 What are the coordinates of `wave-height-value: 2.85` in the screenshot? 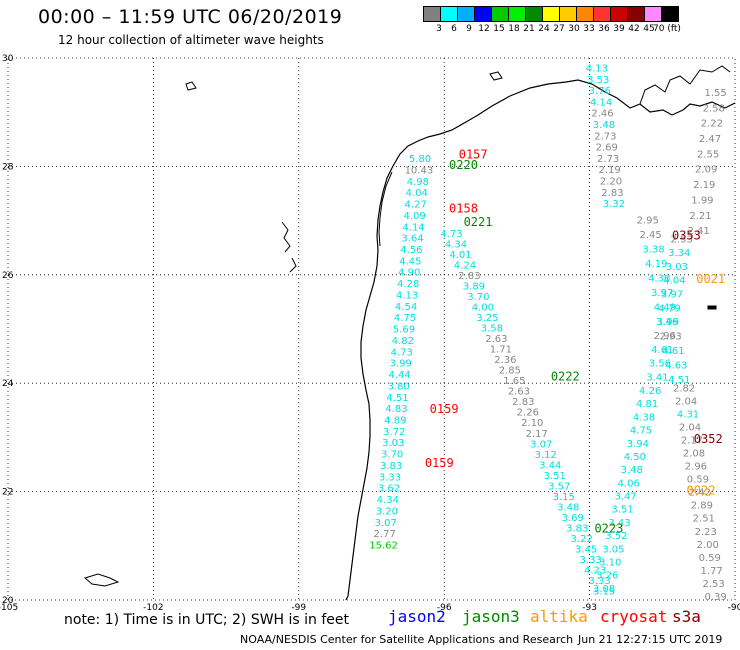 It's located at (510, 371).